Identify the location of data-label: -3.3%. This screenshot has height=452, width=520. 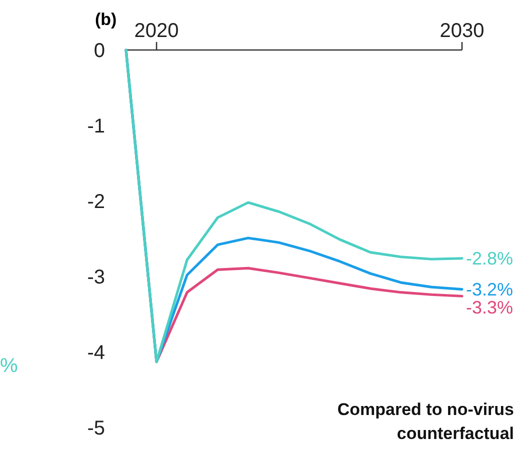
(490, 307).